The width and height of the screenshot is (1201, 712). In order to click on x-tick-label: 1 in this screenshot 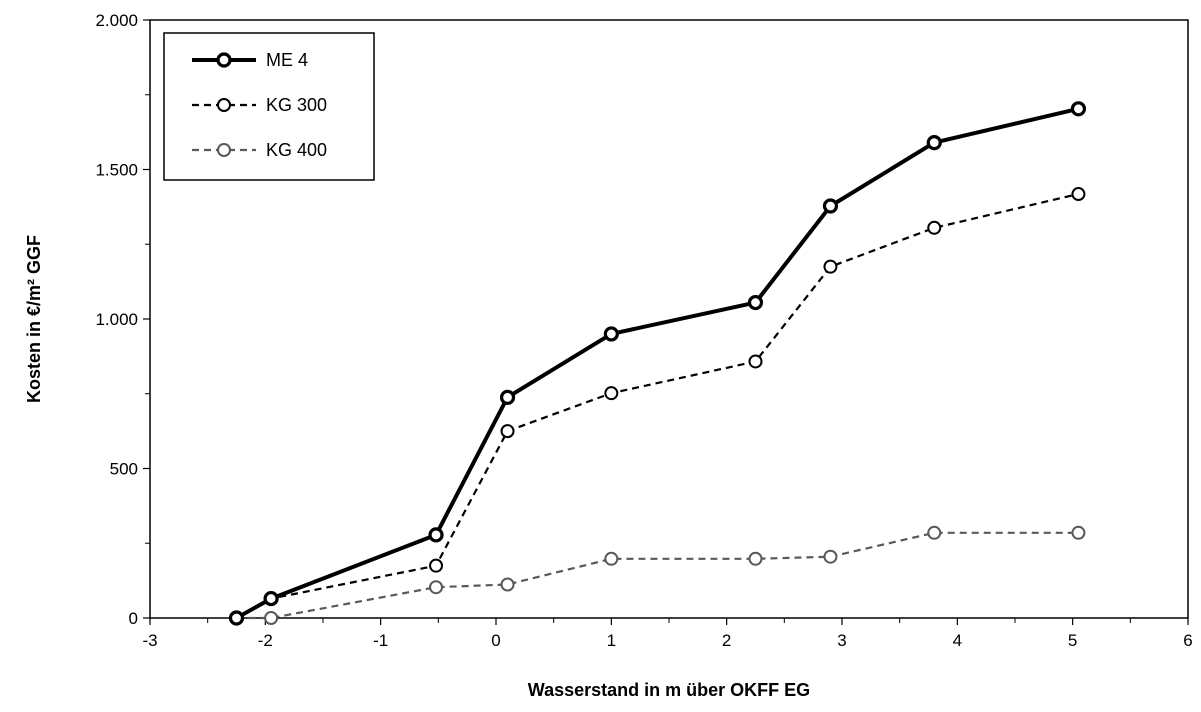, I will do `click(611, 640)`.